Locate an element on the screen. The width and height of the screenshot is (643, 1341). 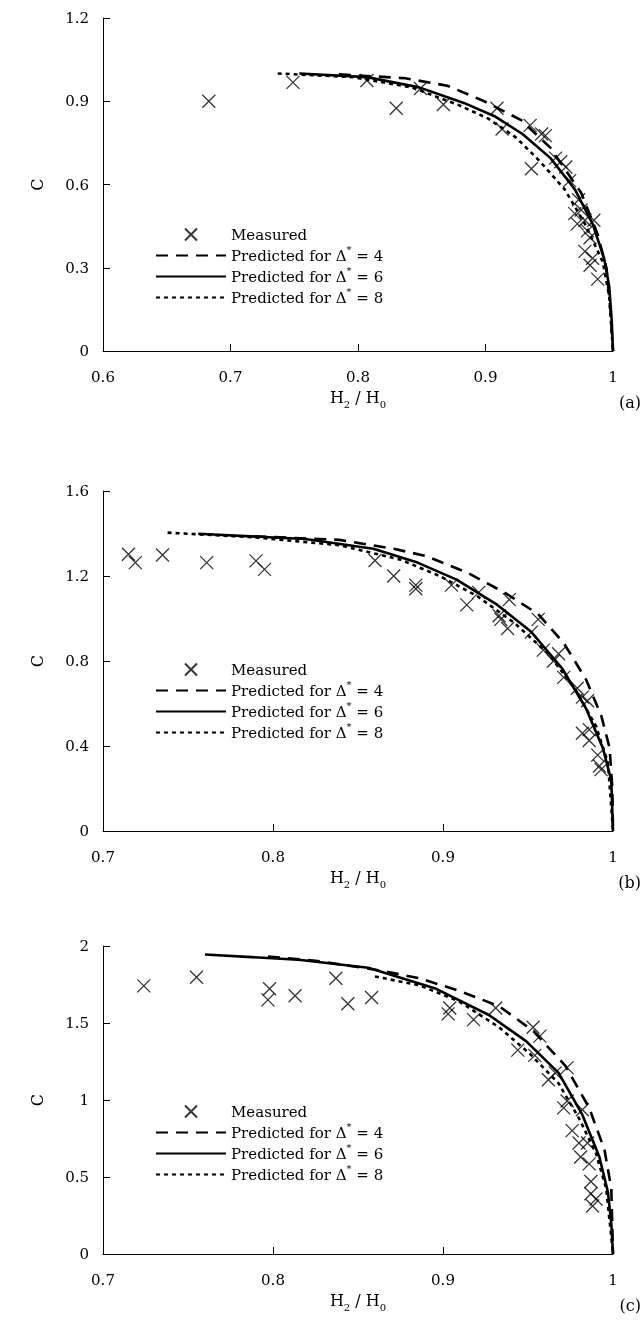
text: (c) is located at coordinates (630, 1305).